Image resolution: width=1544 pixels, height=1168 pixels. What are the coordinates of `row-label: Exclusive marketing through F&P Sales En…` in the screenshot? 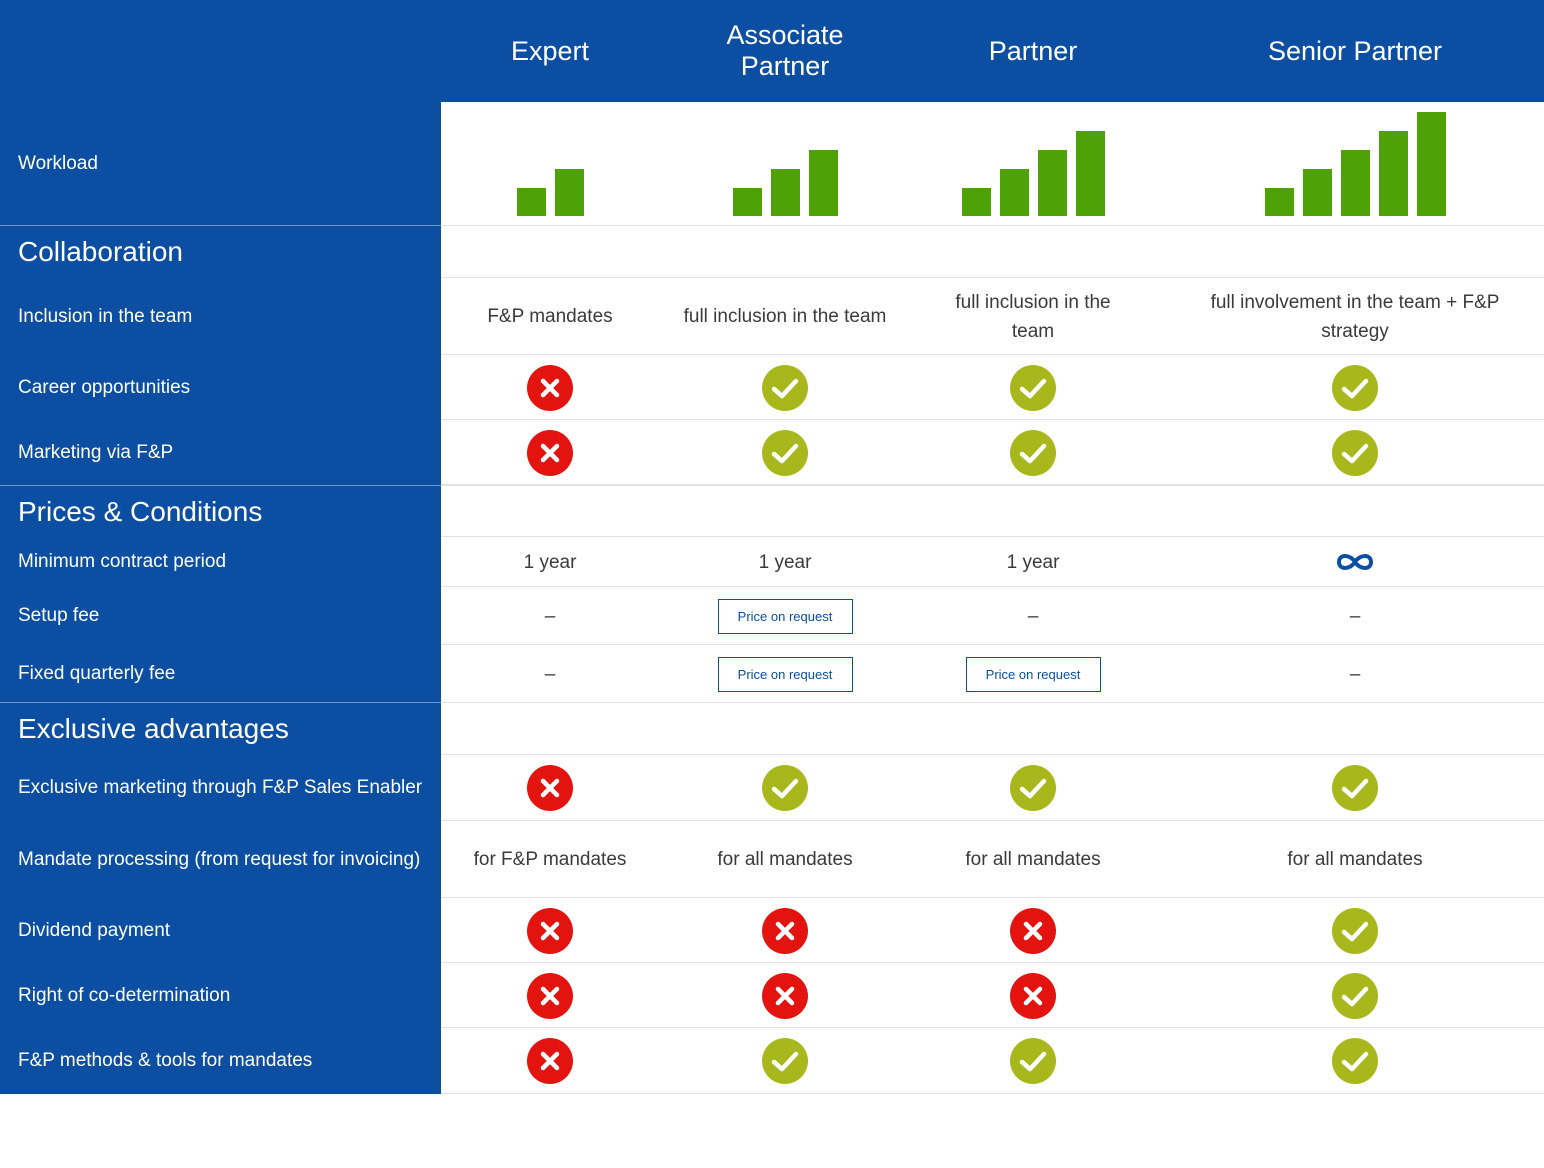 It's located at (220, 787).